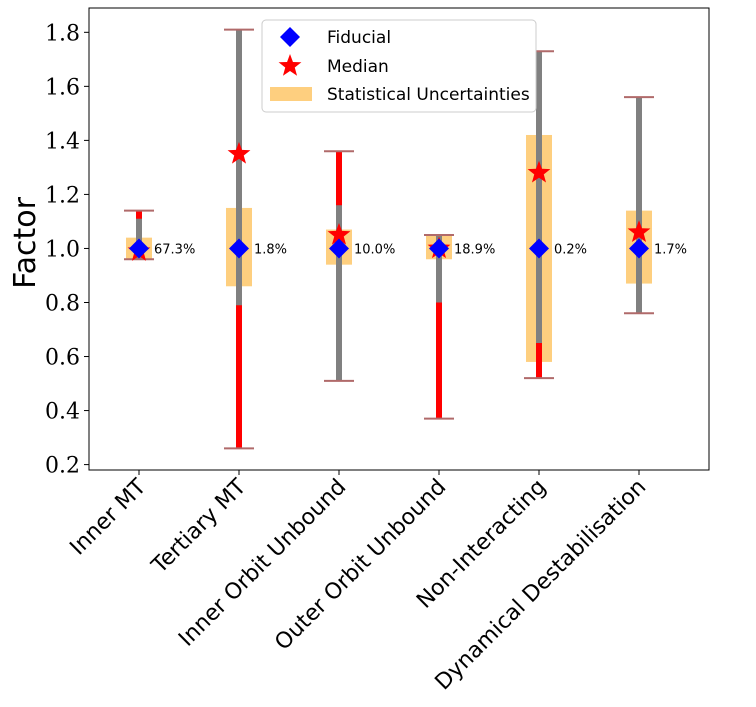  I want to click on percent-label: 10.0%, so click(374, 249).